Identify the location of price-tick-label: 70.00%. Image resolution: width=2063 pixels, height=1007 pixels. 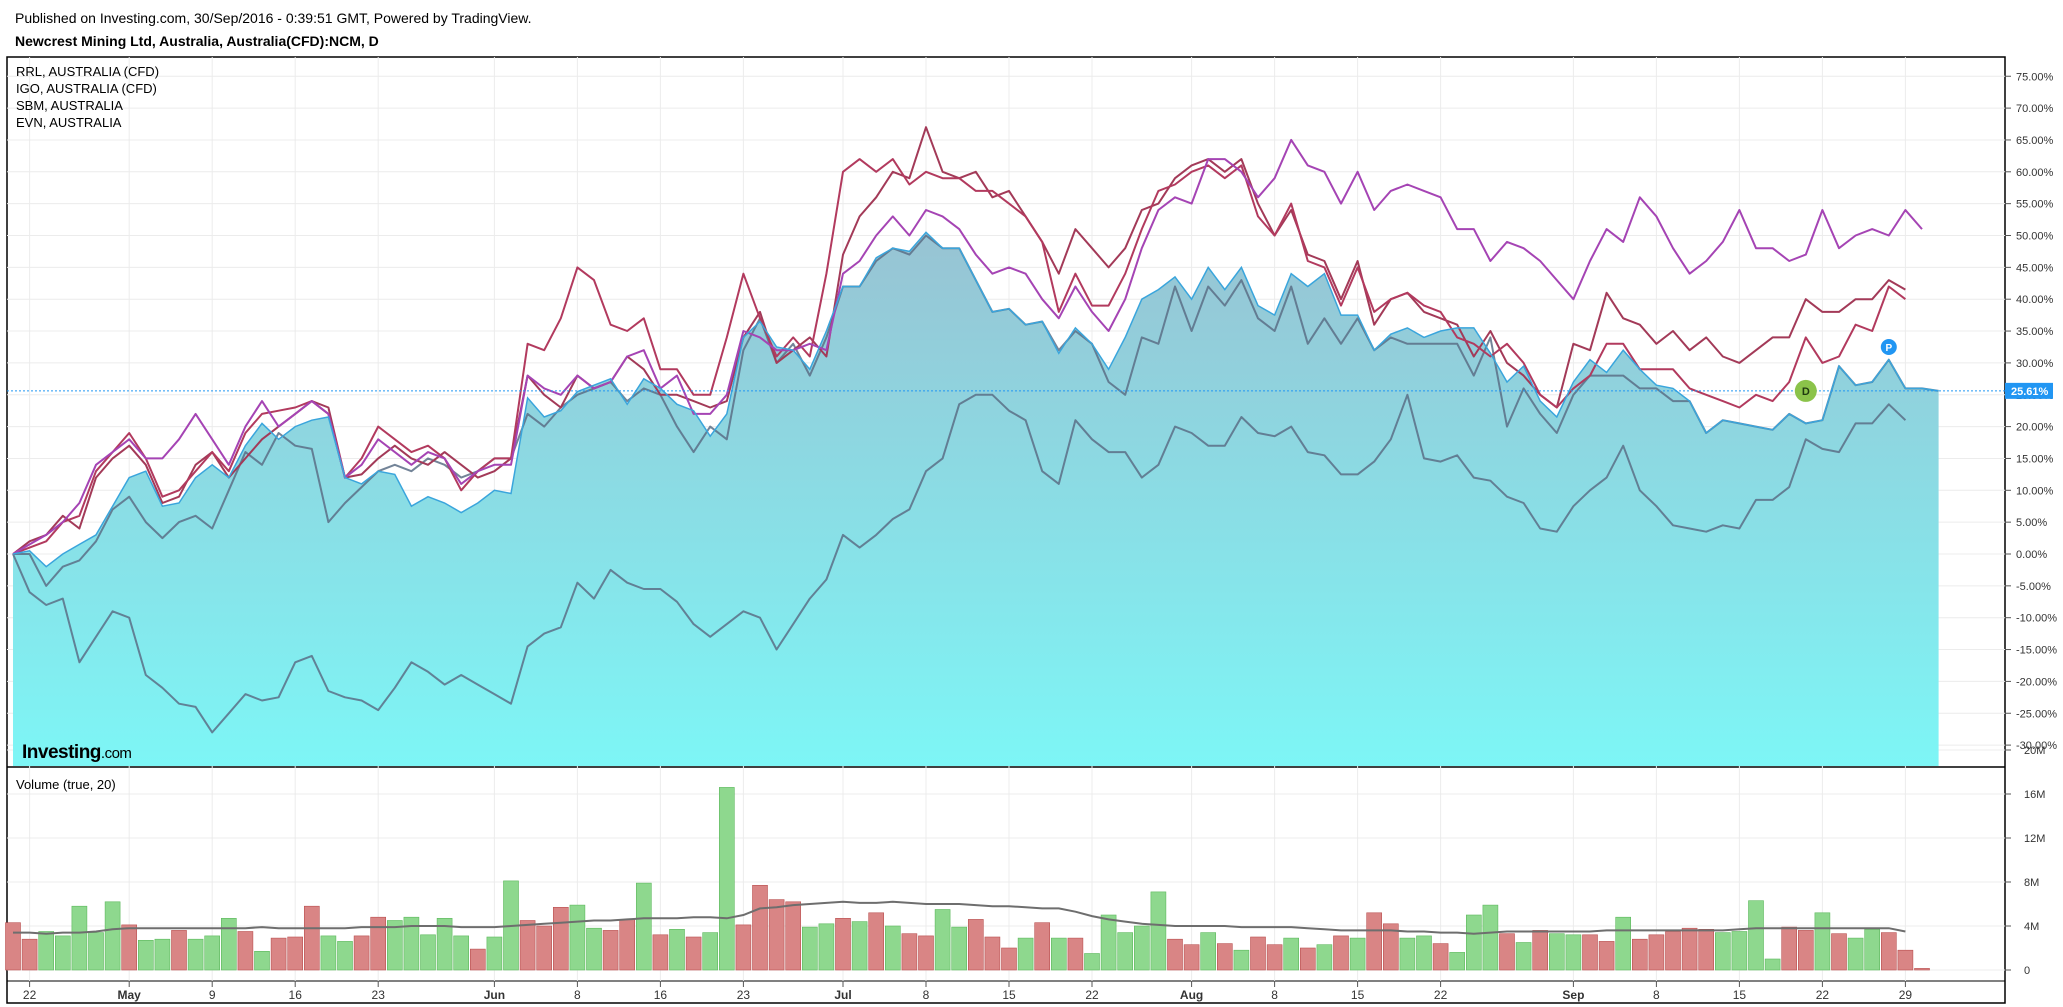
(2035, 109).